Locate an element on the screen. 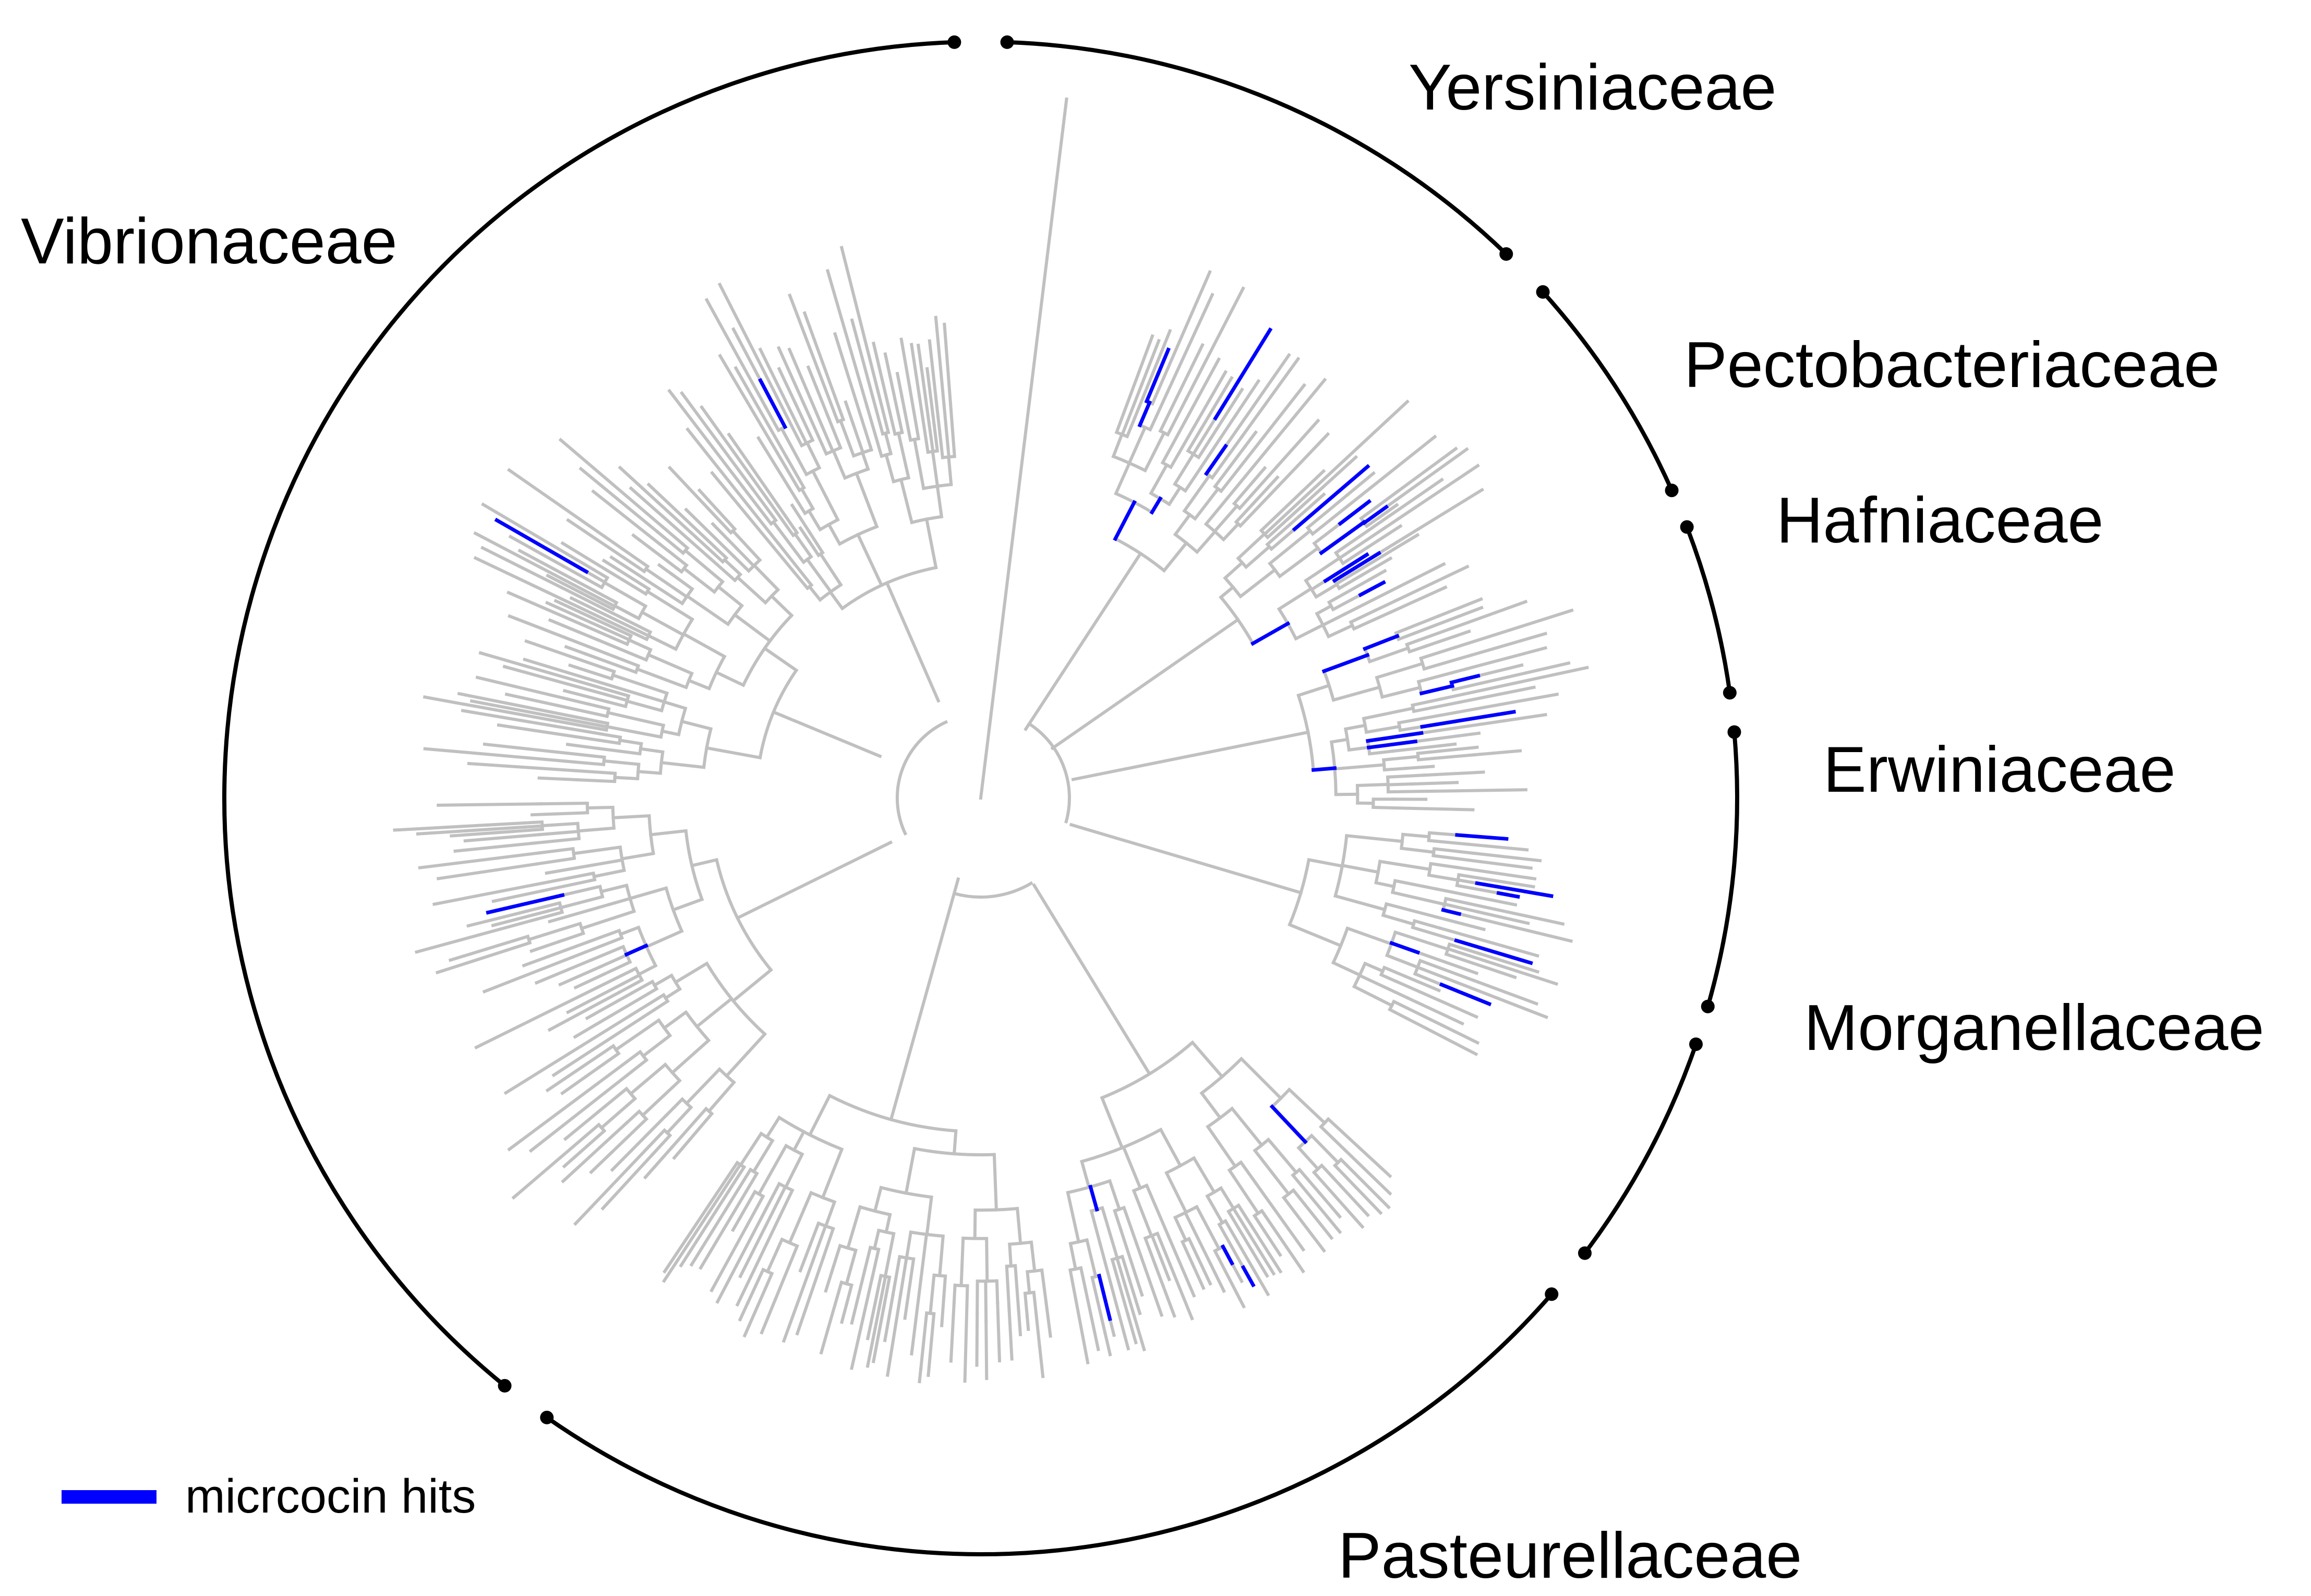 The image size is (2311, 1596). clade-stem is located at coordinates (1092, 980).